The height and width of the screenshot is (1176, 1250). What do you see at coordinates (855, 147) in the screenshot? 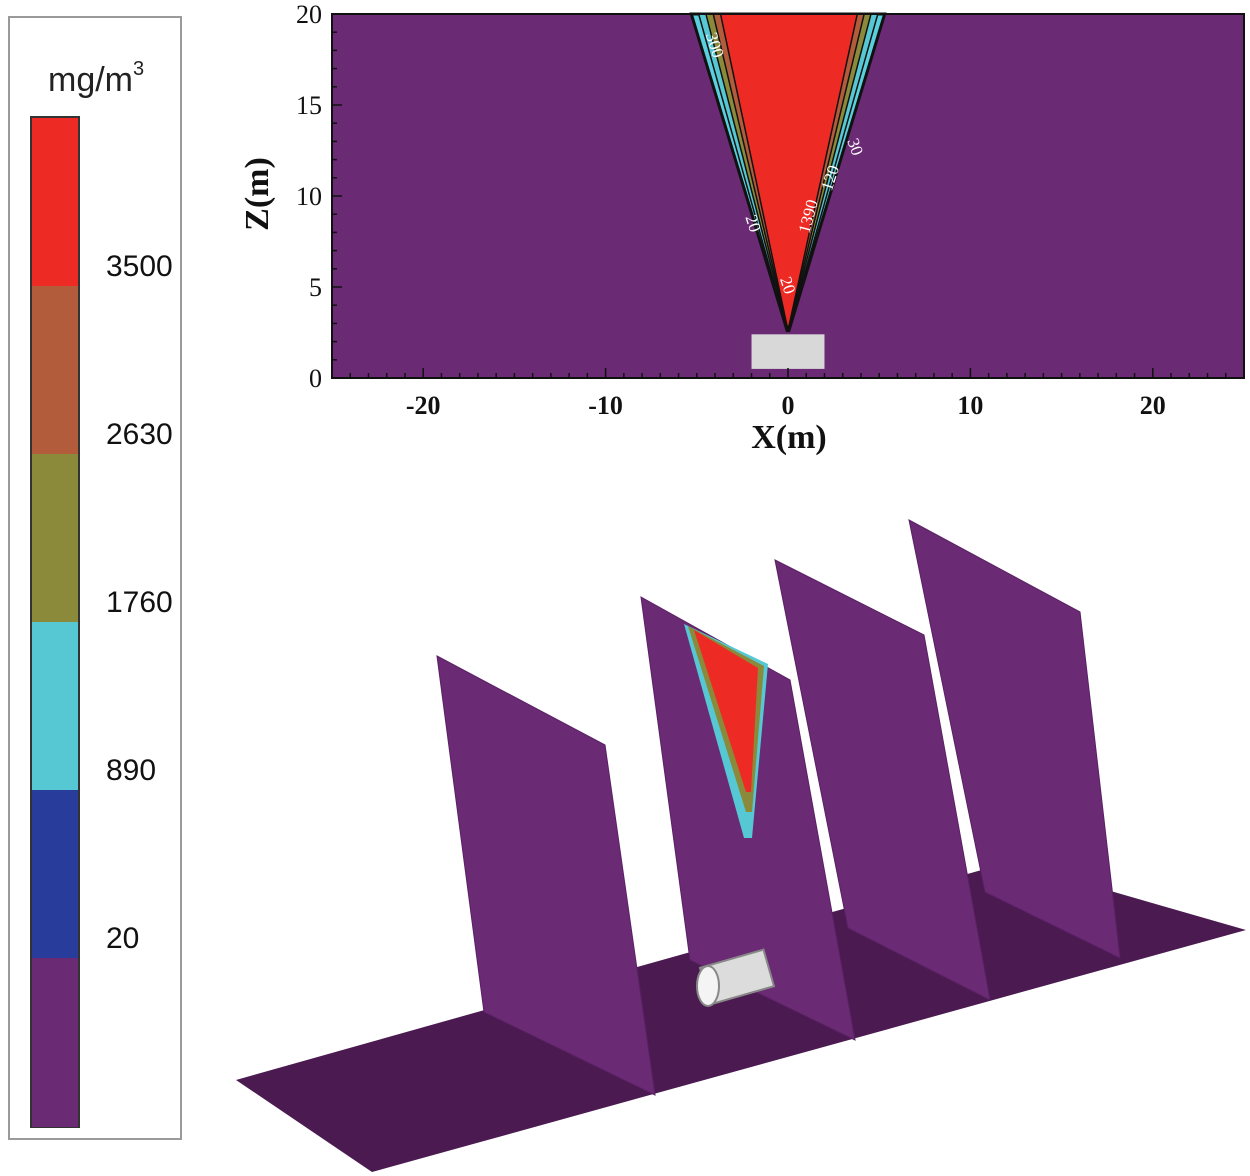
I see `contour-label: 30` at bounding box center [855, 147].